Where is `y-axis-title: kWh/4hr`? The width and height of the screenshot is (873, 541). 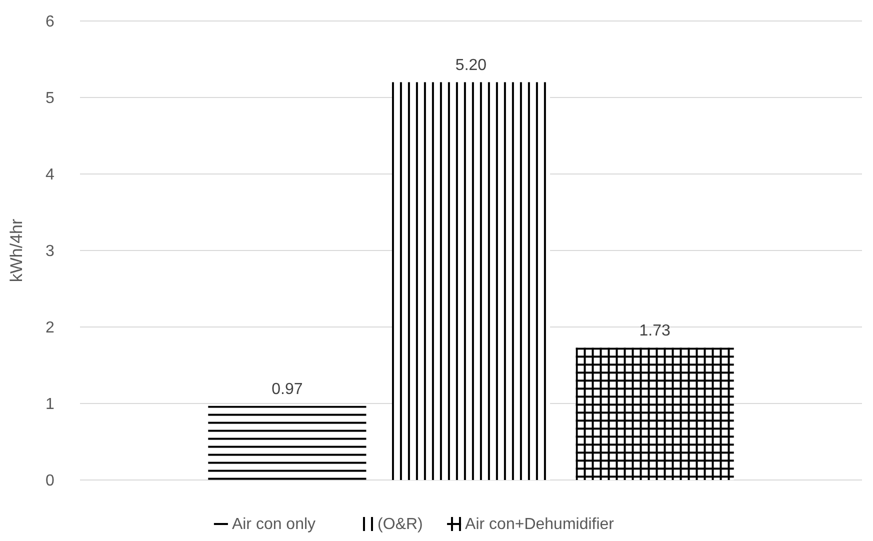 y-axis-title: kWh/4hr is located at coordinates (16, 250).